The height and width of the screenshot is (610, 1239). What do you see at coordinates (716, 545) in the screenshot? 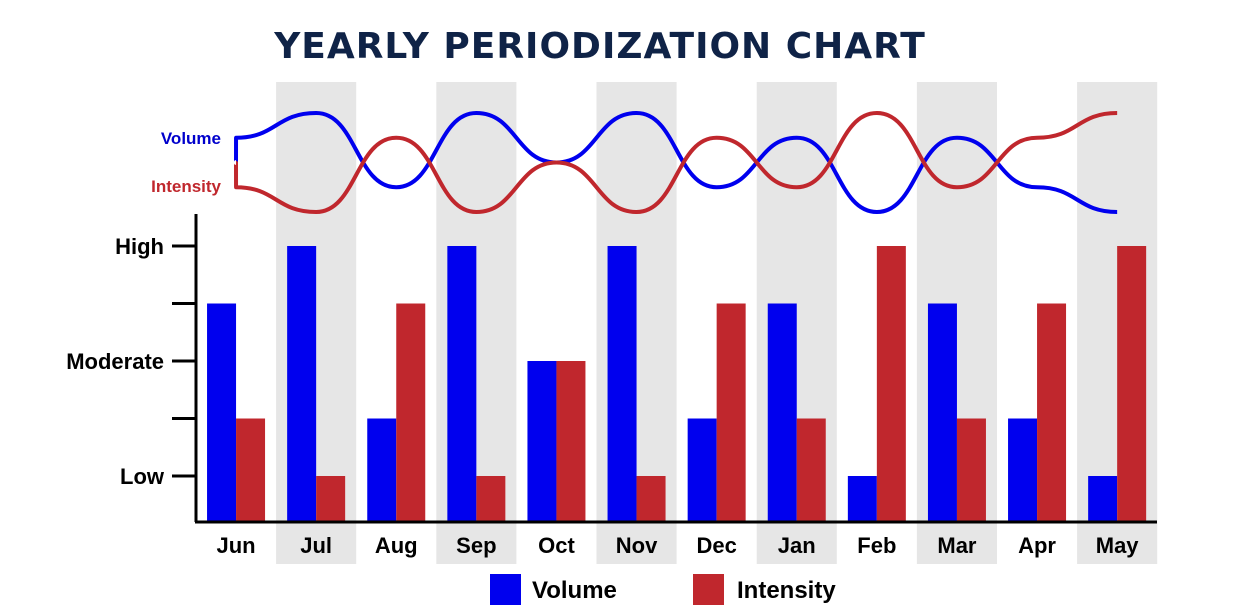
I see `x-label-dec: Dec` at bounding box center [716, 545].